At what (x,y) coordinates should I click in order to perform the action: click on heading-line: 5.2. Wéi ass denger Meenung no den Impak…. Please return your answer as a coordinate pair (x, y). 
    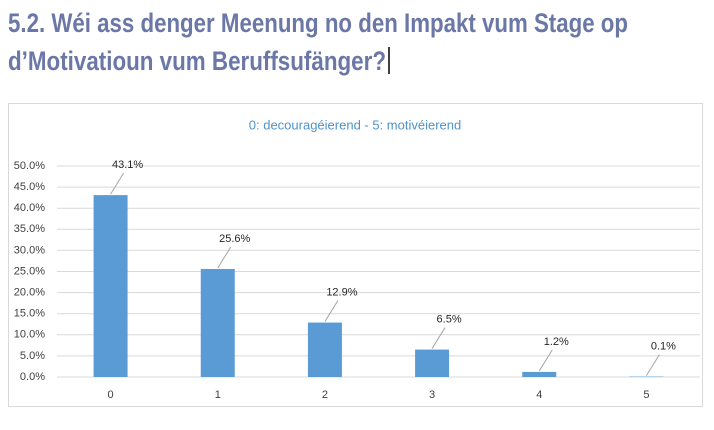
    Looking at the image, I should click on (318, 23).